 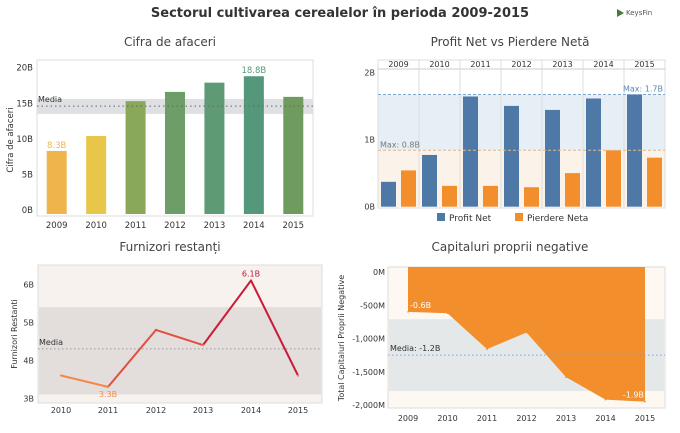 I want to click on bar-profit-net-2010, so click(x=429, y=180).